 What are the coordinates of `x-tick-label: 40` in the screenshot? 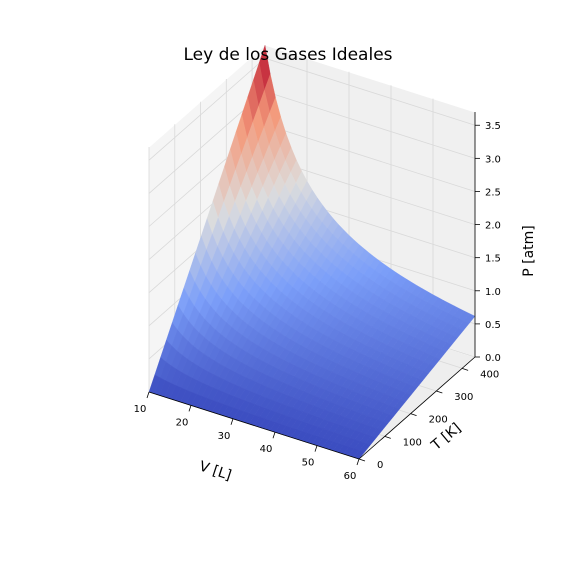 It's located at (266, 449).